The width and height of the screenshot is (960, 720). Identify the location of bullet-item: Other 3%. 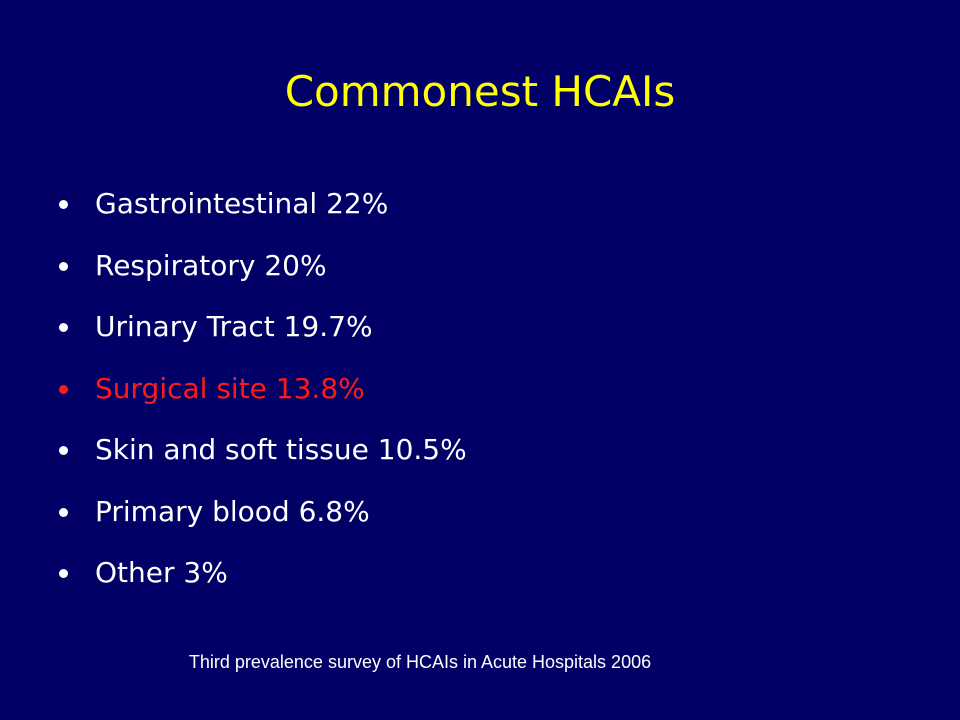
(233, 576).